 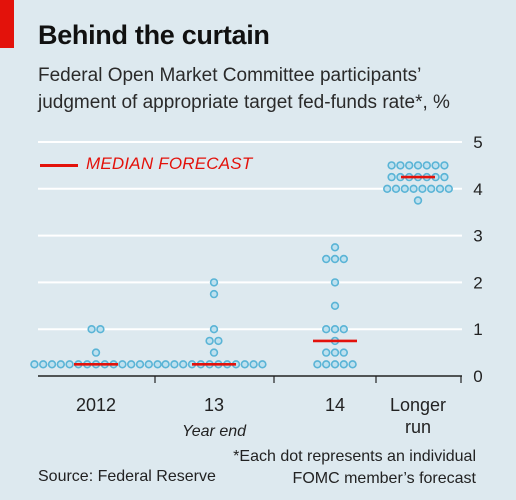 What do you see at coordinates (127, 476) in the screenshot?
I see `source-note: Source: Federal Reserve` at bounding box center [127, 476].